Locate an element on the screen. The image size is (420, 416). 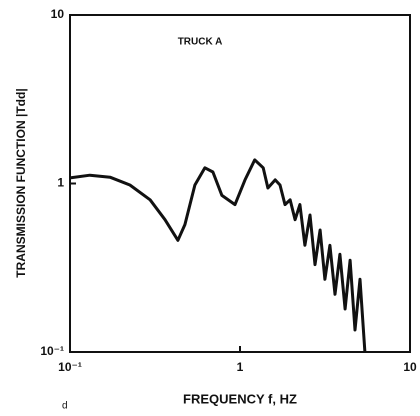
y-axis-label: TRANSMISSION FUNCTION |Tdd| is located at coordinates (21, 182).